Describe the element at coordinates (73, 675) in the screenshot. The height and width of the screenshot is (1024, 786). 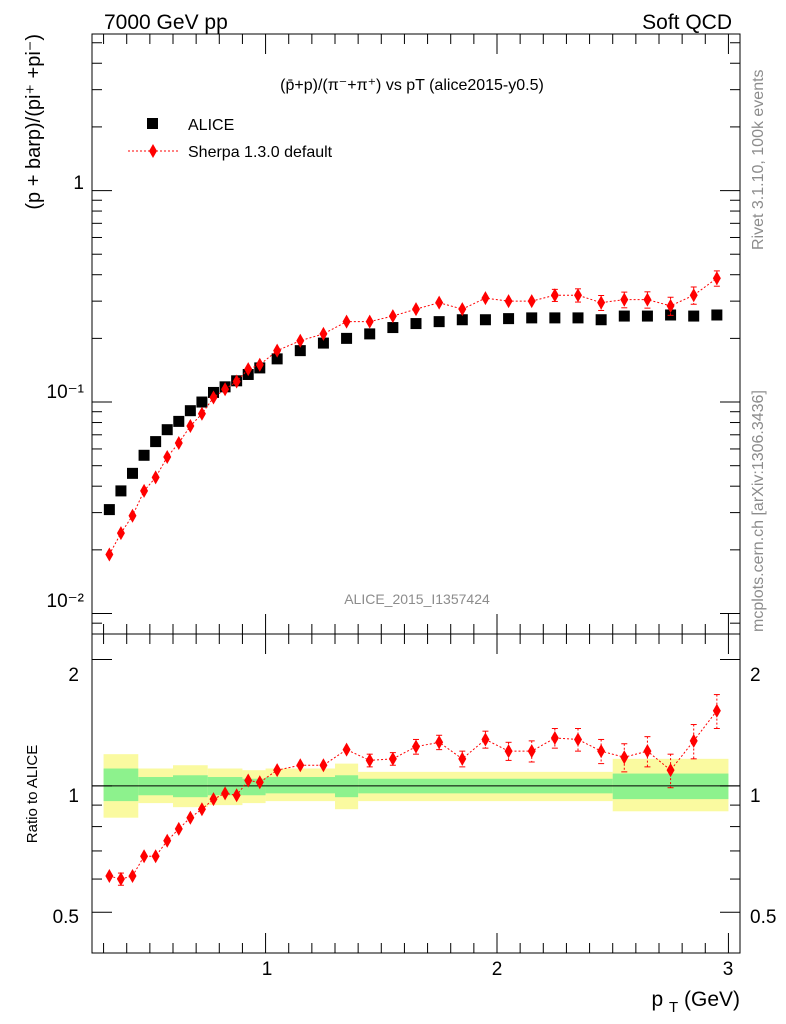
I see `ratio-y-tick-label-2: 2` at that location.